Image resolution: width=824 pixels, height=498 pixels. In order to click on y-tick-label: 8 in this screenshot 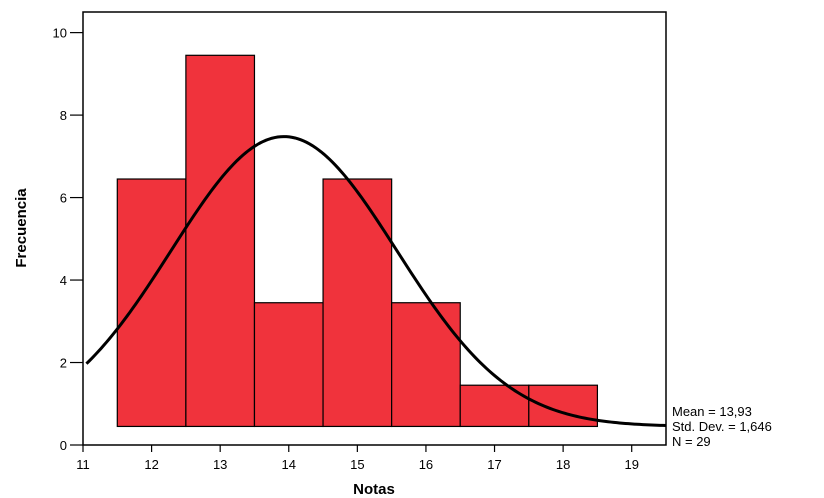, I will do `click(63, 115)`.